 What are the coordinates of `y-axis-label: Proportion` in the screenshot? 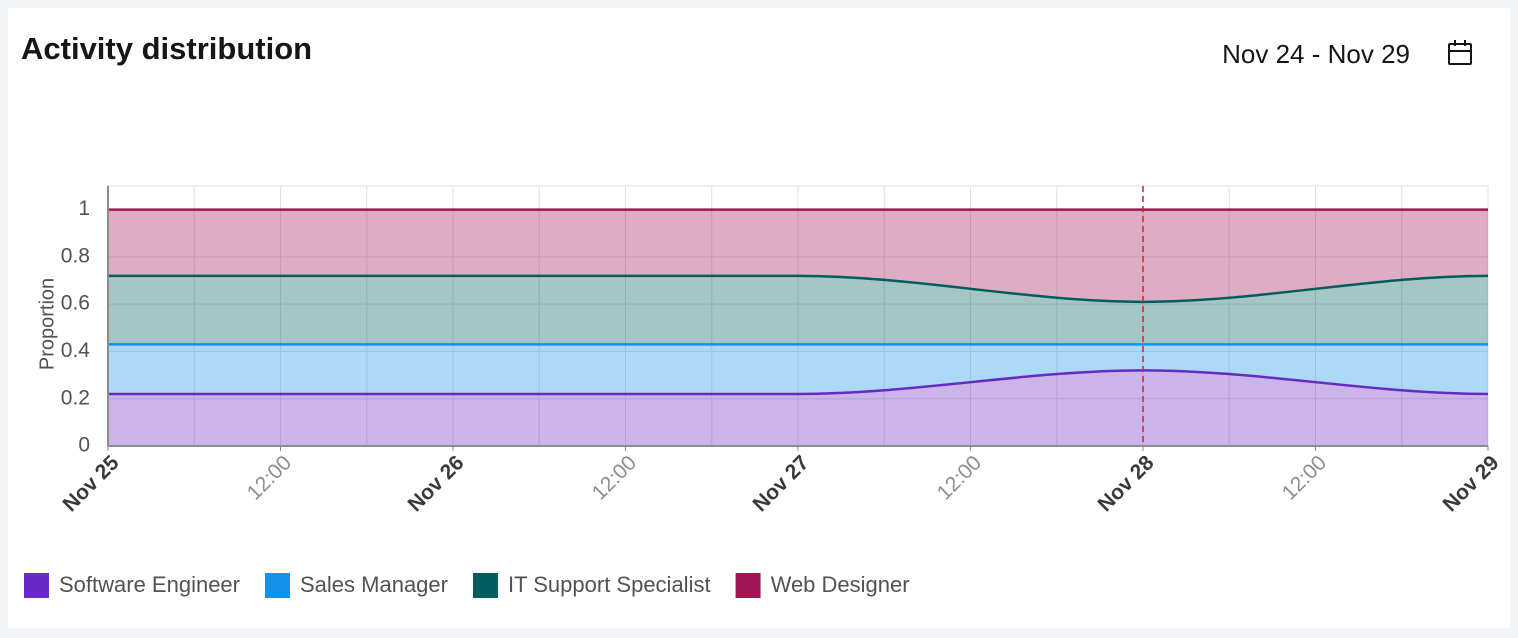 It's located at (47, 324).